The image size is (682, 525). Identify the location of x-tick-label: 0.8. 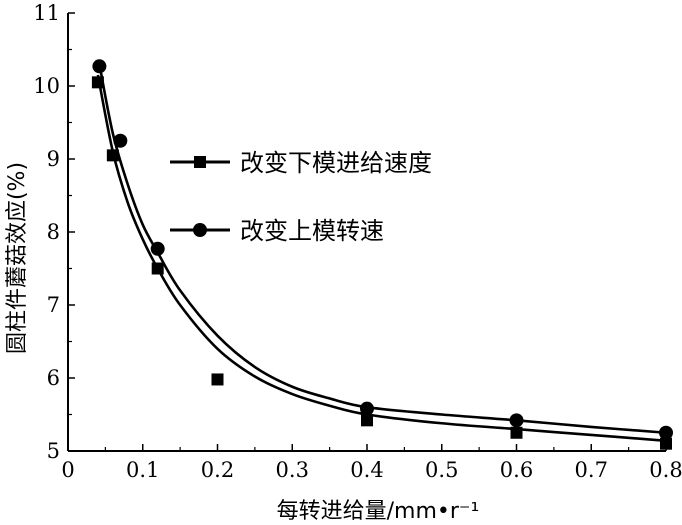
(665, 470).